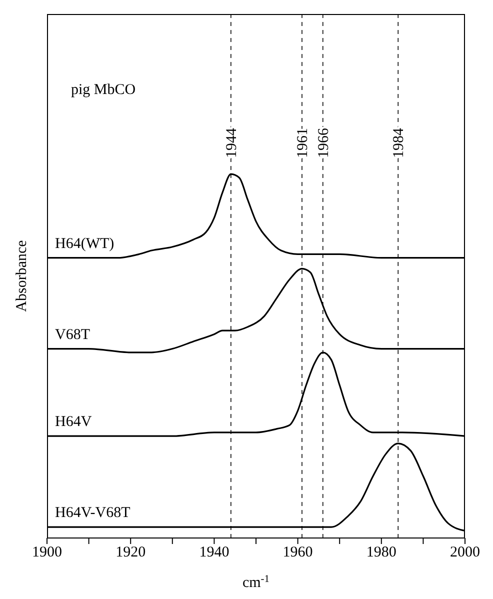 This screenshot has height=599, width=493. I want to click on text: pig MbCO, so click(103, 90).